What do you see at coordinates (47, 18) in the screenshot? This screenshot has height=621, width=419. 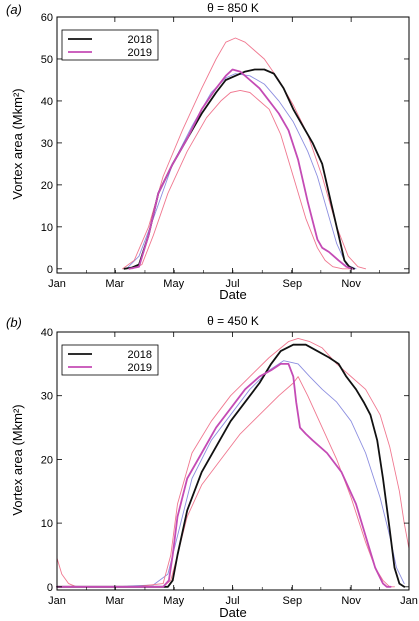 I see `y-tick-label: 60` at bounding box center [47, 18].